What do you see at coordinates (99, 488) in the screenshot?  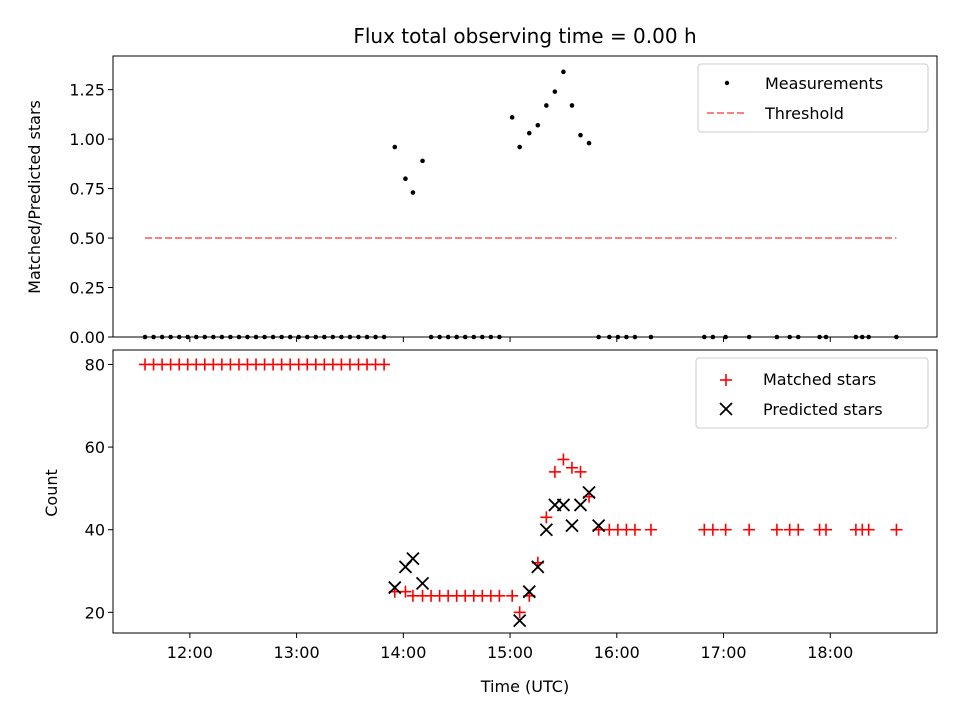 I see `bottom-y-ticks: 20 40 60 80` at bounding box center [99, 488].